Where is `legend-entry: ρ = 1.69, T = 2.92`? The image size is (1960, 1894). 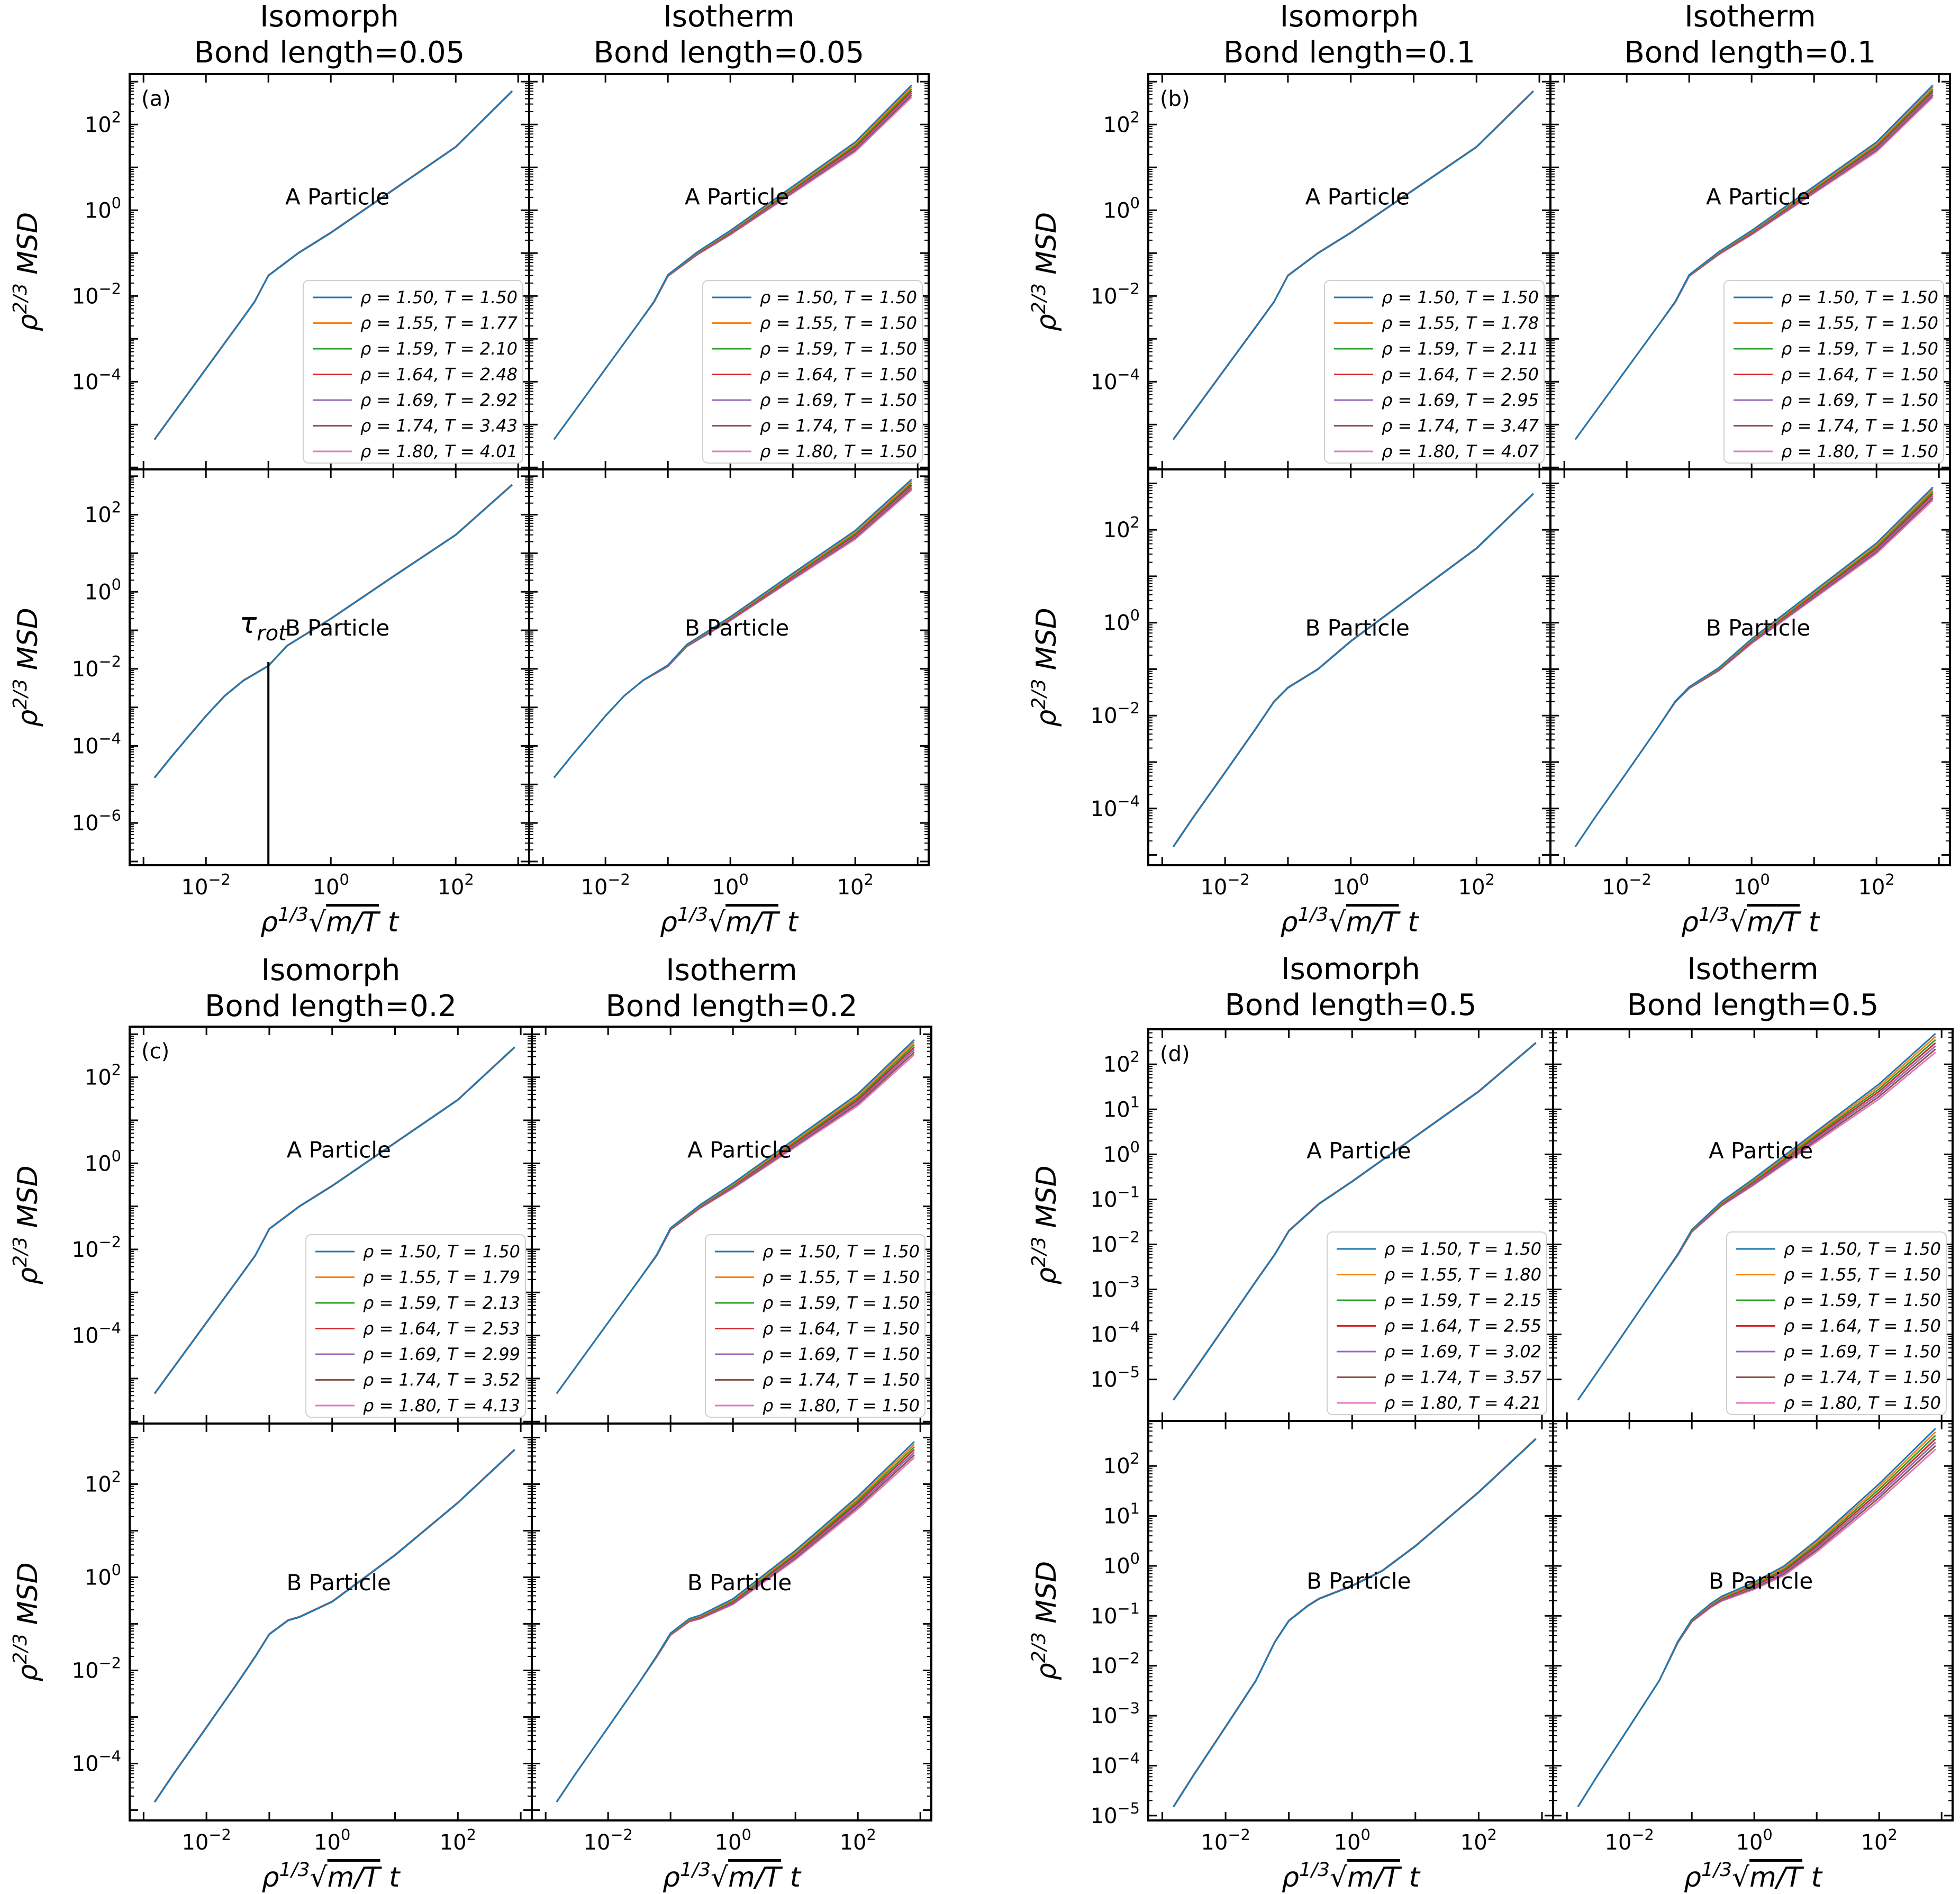
legend-entry: ρ = 1.69, T = 2.92 is located at coordinates (439, 400).